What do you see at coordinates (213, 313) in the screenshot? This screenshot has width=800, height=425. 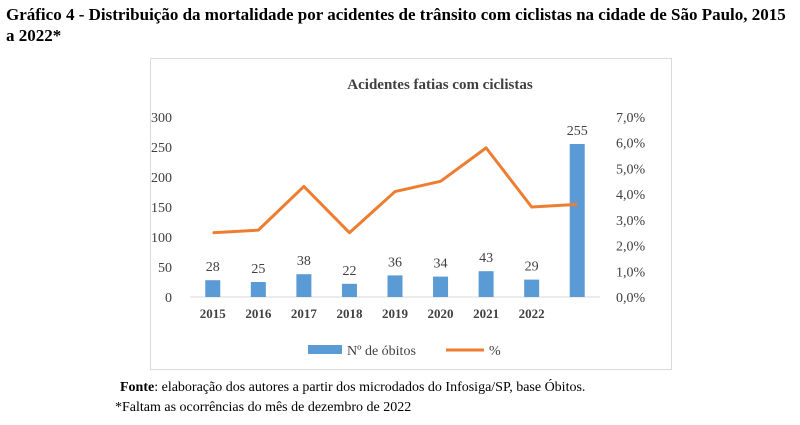 I see `x-tick-label: 2015` at bounding box center [213, 313].